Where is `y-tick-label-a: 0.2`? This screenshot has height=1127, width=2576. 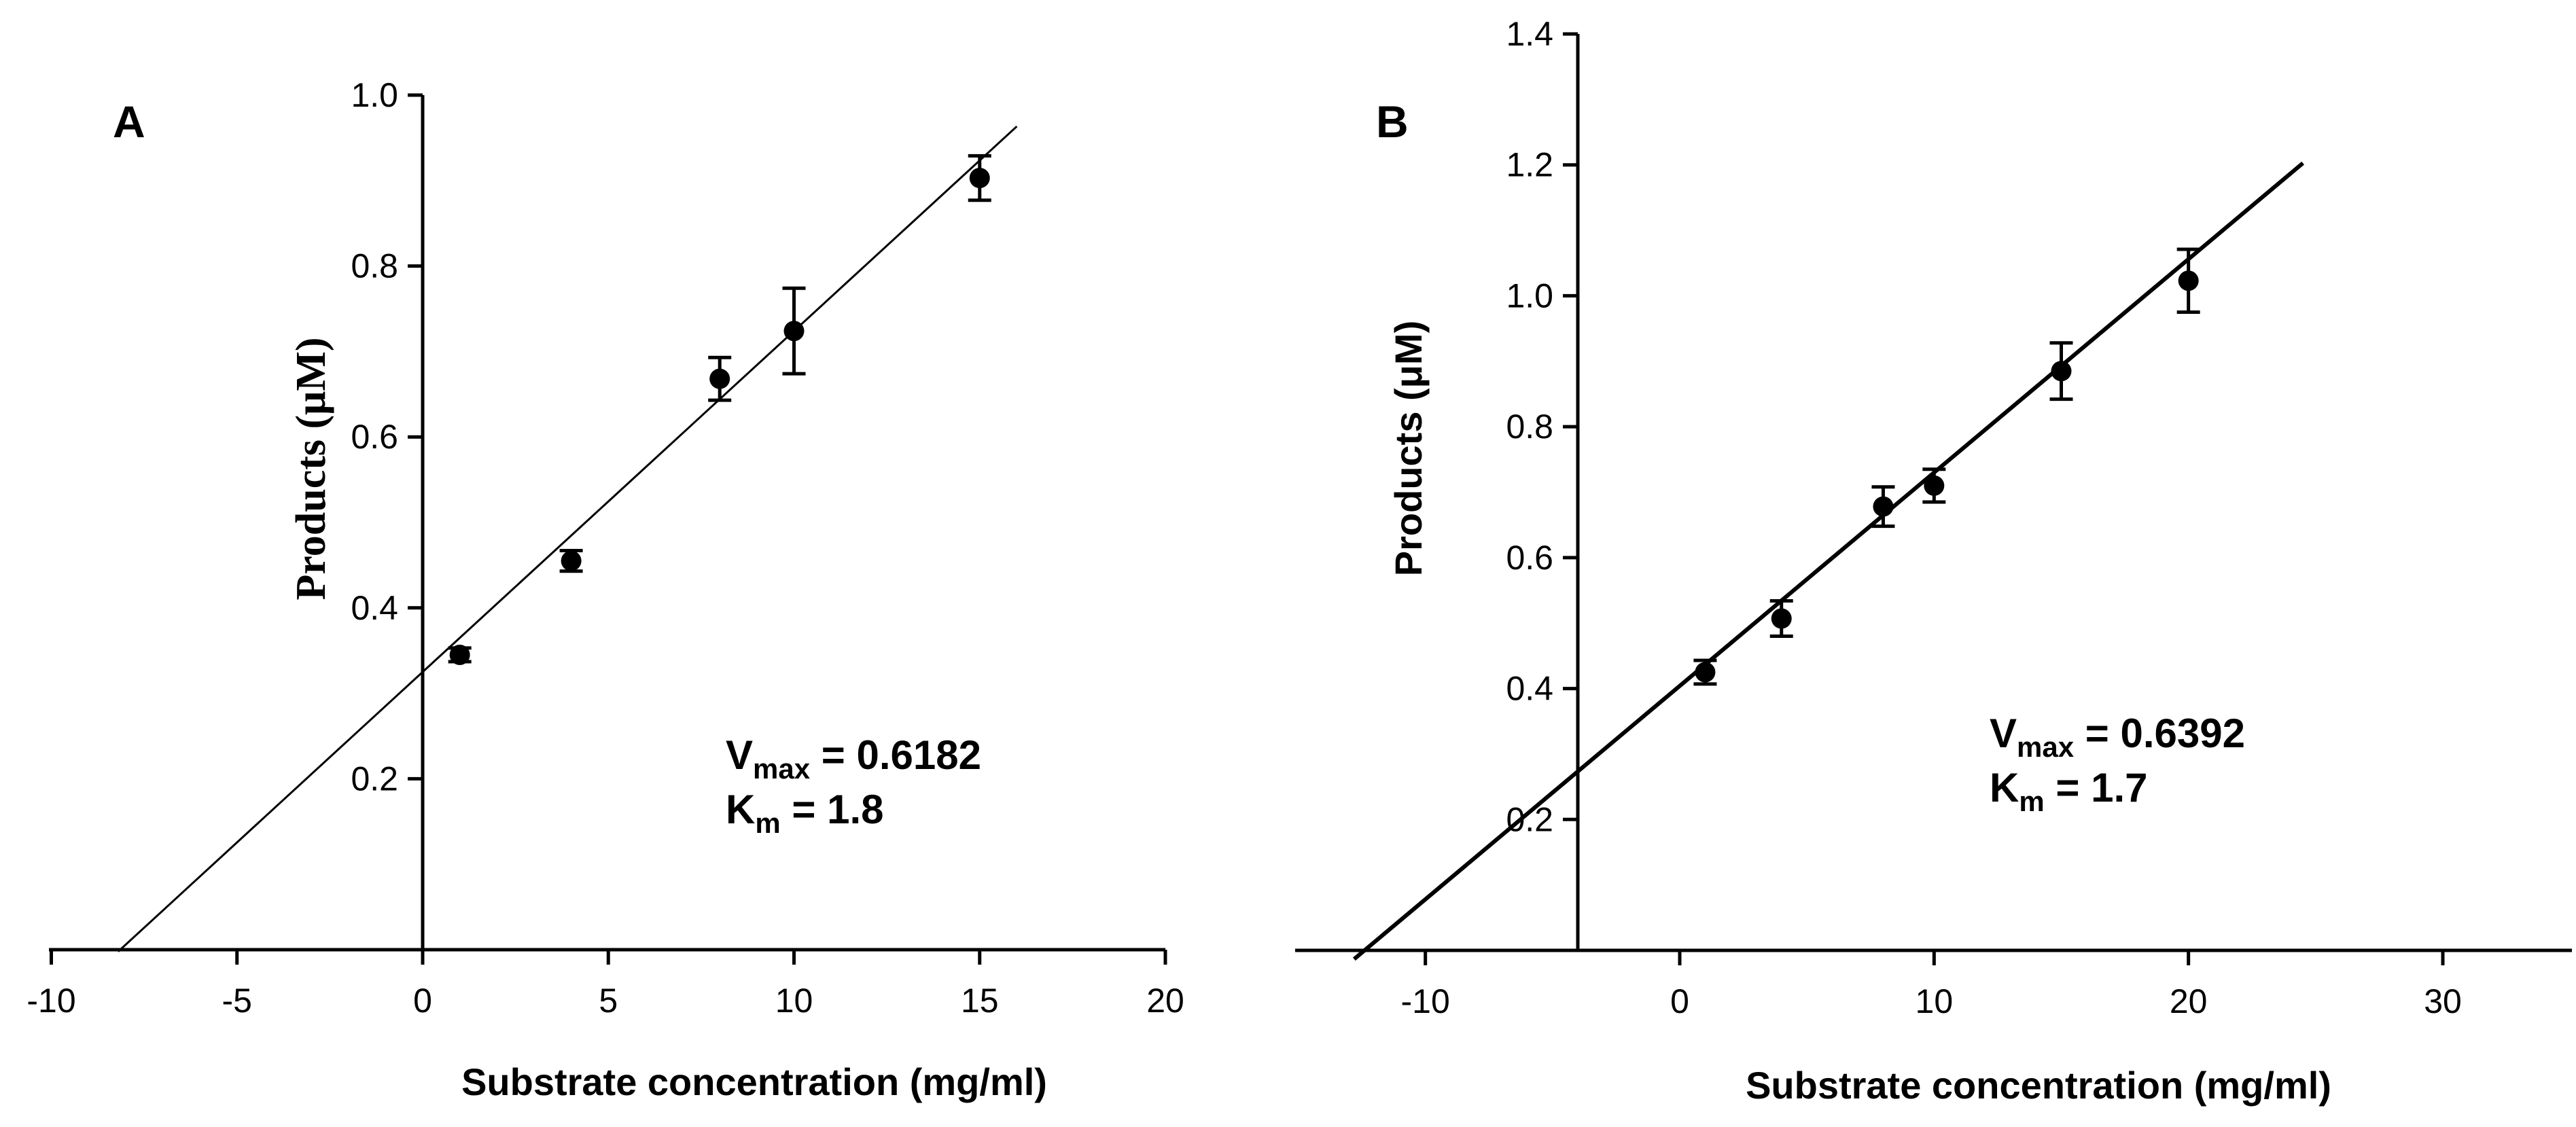
y-tick-label-a: 0.2 is located at coordinates (374, 778).